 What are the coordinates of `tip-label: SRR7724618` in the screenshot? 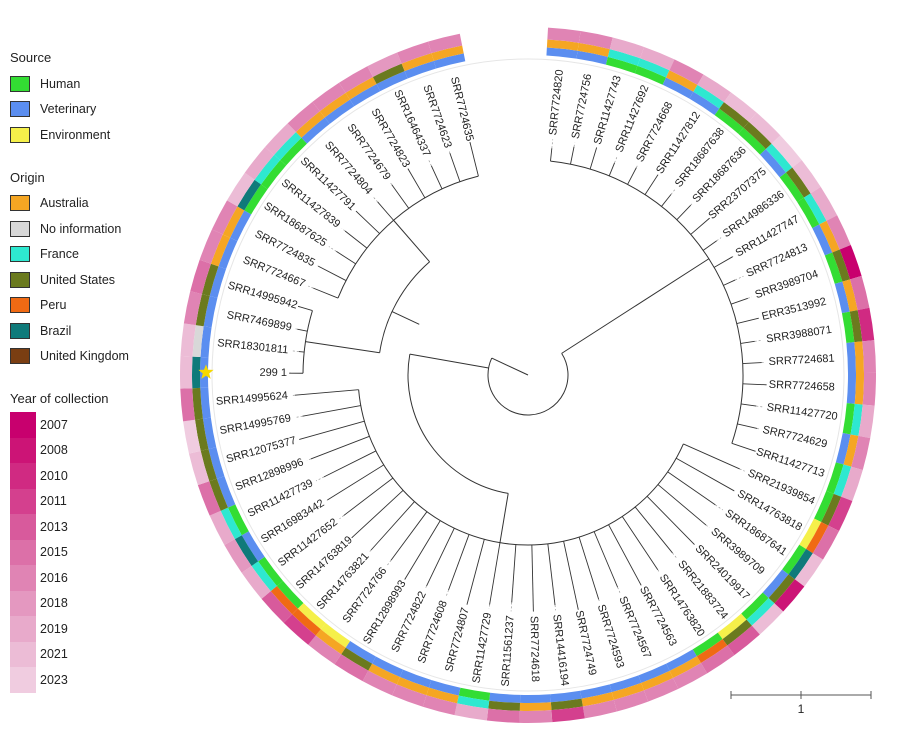 It's located at (534, 649).